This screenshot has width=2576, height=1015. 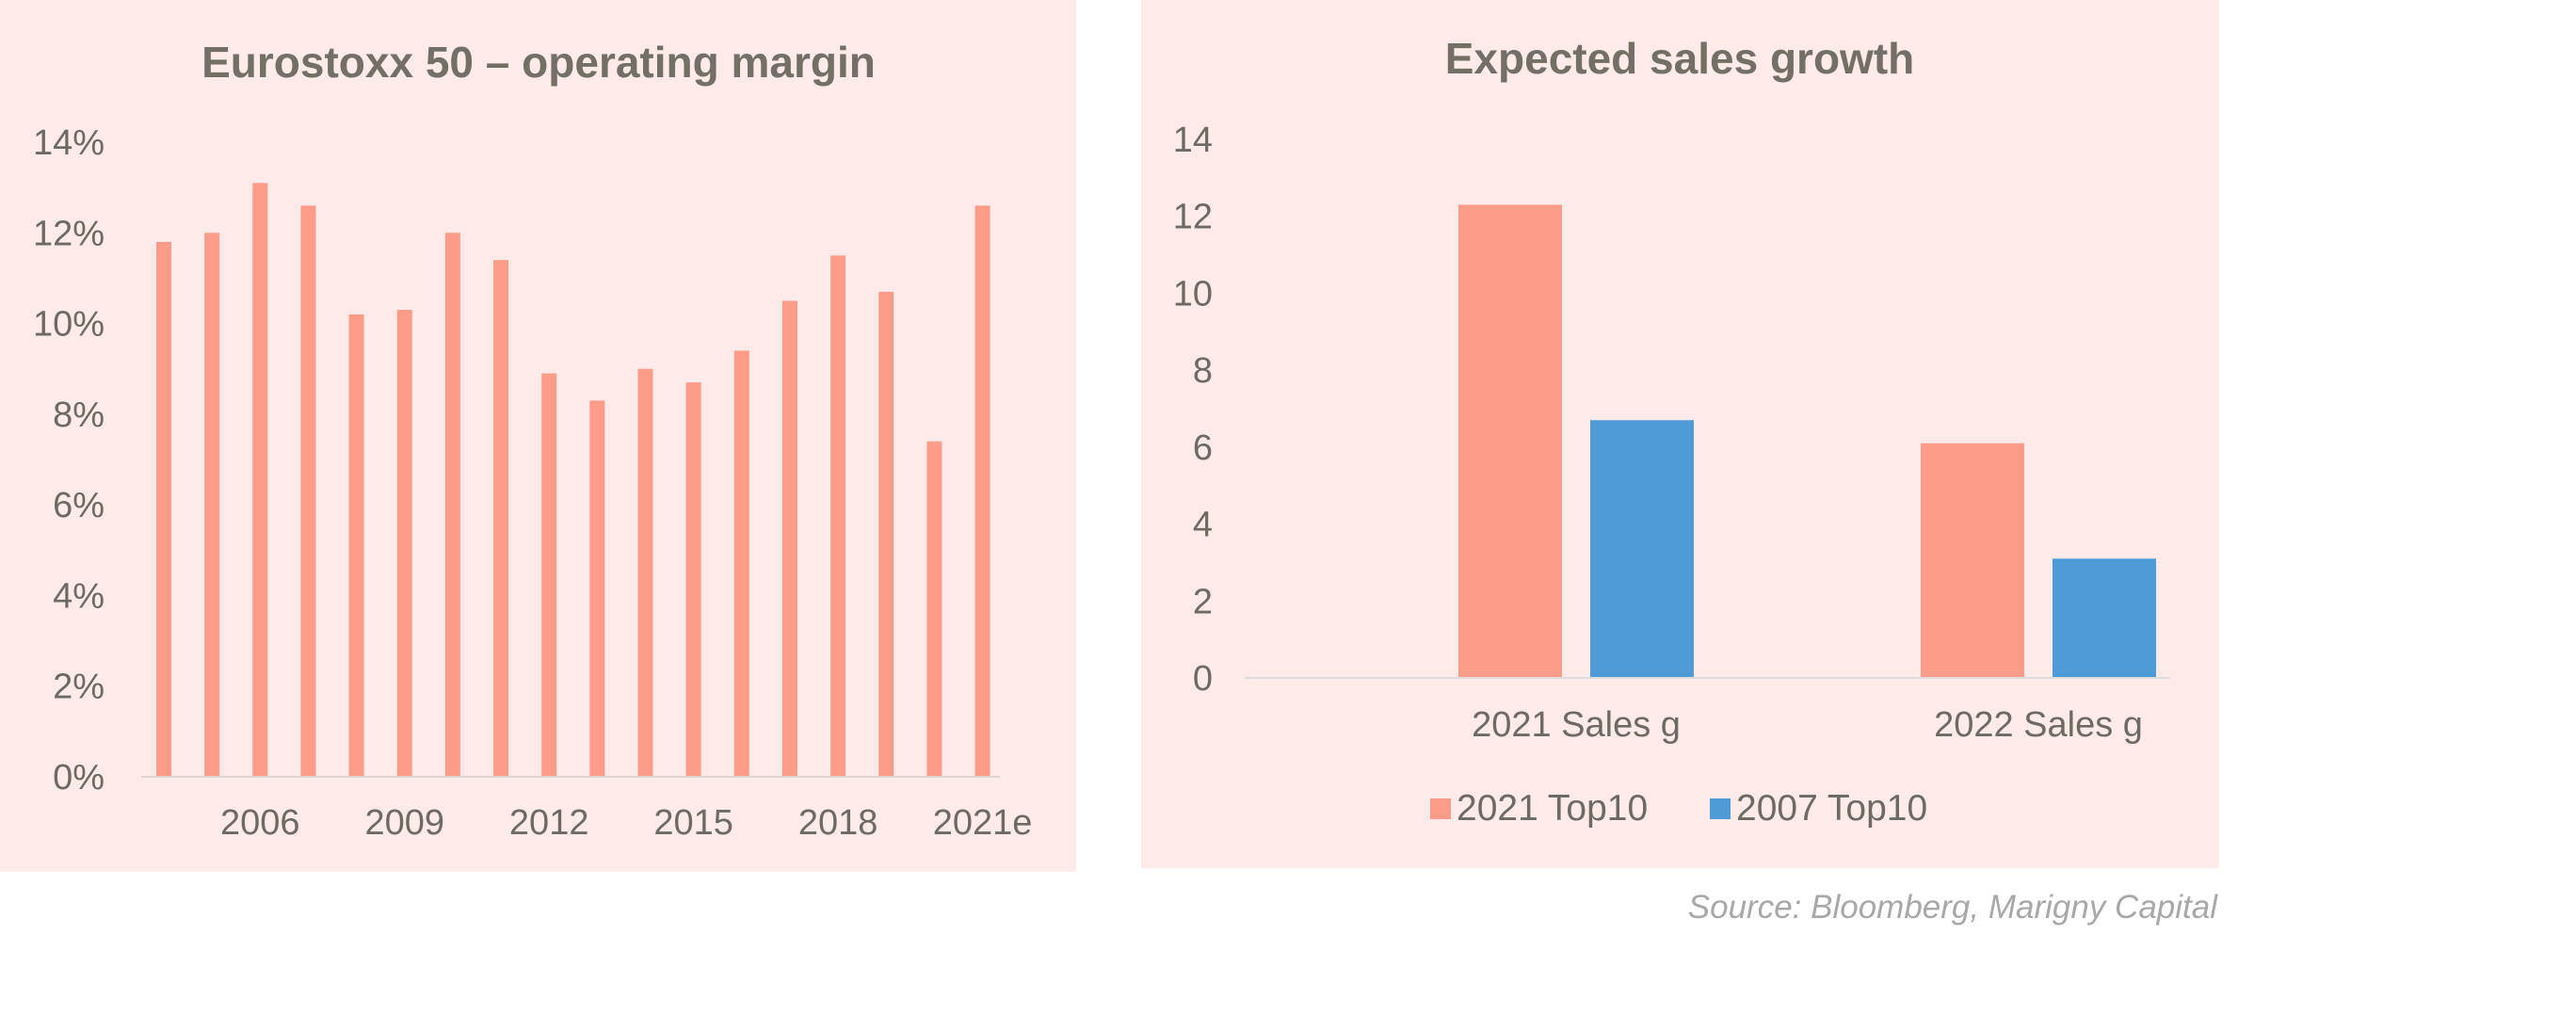 I want to click on x-tick-label: 2012, so click(x=549, y=823).